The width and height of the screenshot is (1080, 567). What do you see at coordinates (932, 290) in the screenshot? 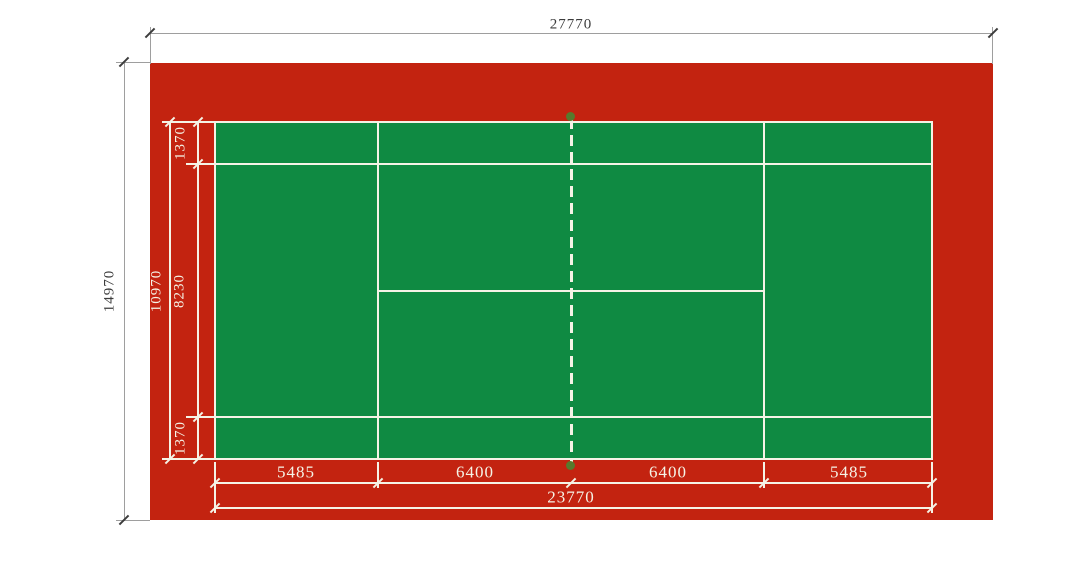
I see `baseline-right` at bounding box center [932, 290].